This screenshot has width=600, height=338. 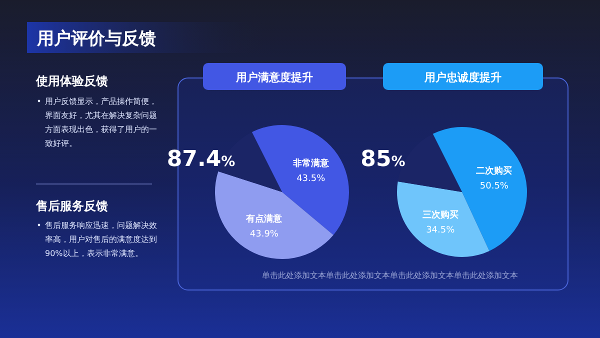 I want to click on data-label: 43.9%, so click(x=264, y=234).